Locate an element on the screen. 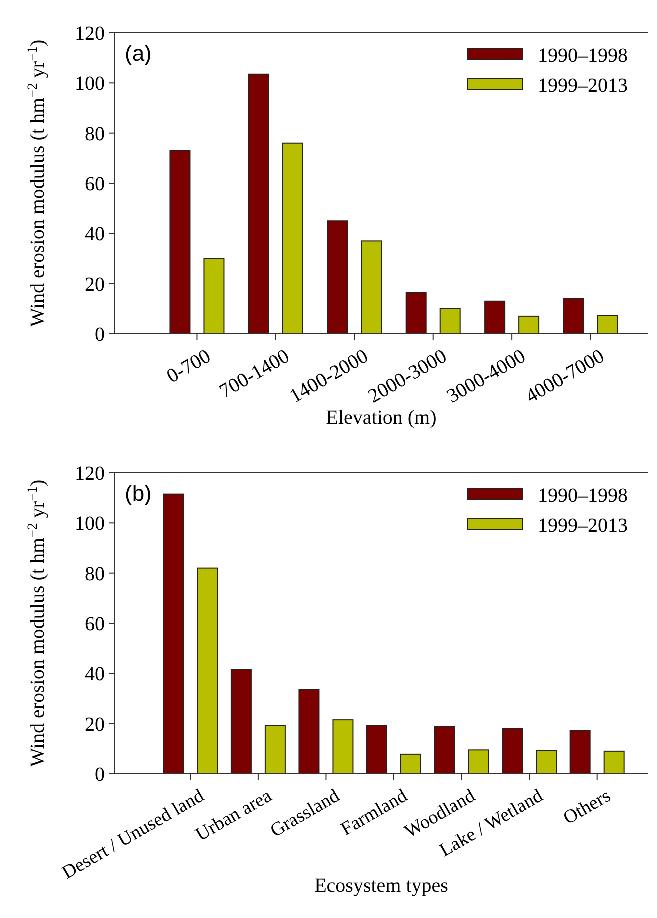  annotation: (a) is located at coordinates (138, 53).